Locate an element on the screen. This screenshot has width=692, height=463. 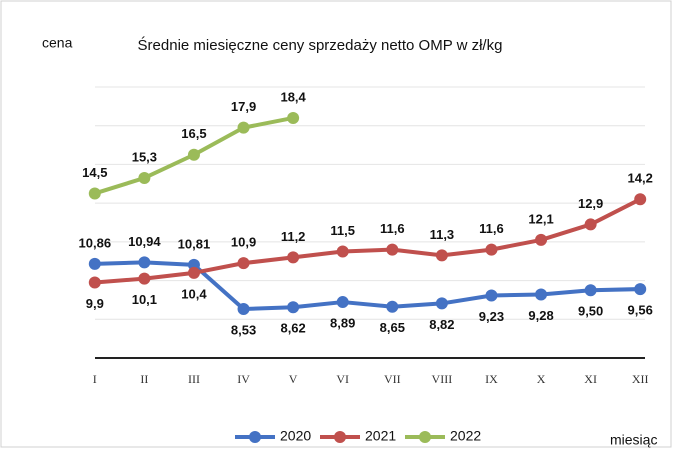
data-label: 8,53 is located at coordinates (243, 329).